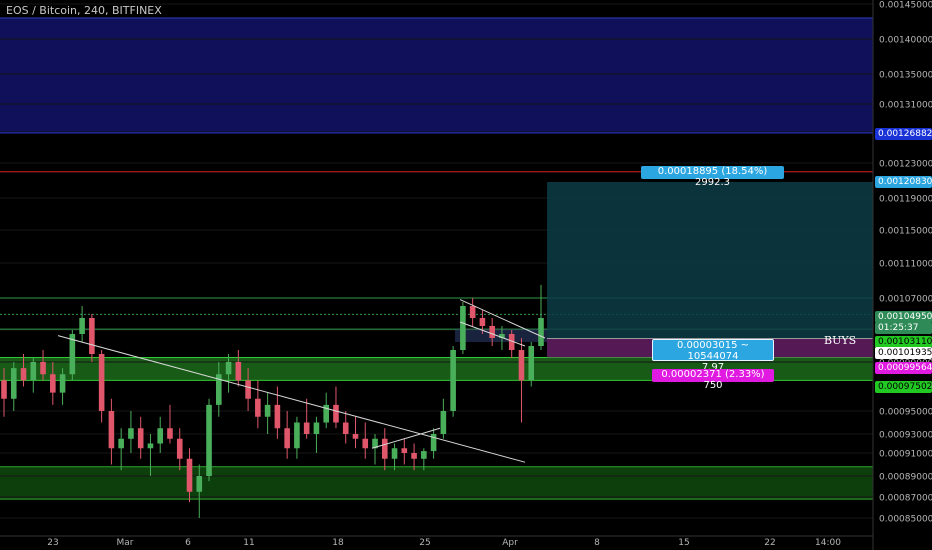 The width and height of the screenshot is (932, 550). Describe the element at coordinates (338, 543) in the screenshot. I see `x-tick-label-4: 18` at that location.